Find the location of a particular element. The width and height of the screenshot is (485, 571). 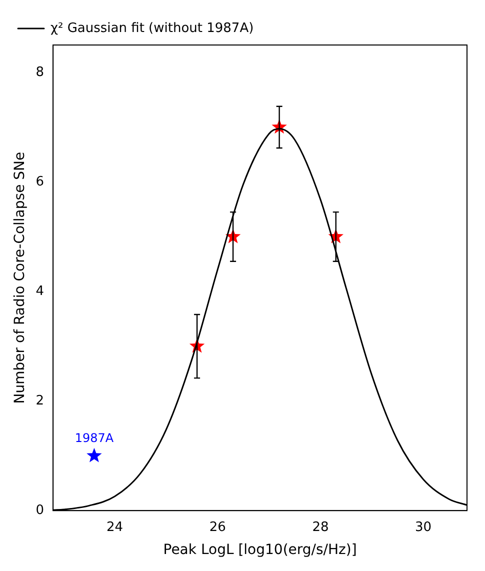

x-tick-label: 28 is located at coordinates (320, 527).